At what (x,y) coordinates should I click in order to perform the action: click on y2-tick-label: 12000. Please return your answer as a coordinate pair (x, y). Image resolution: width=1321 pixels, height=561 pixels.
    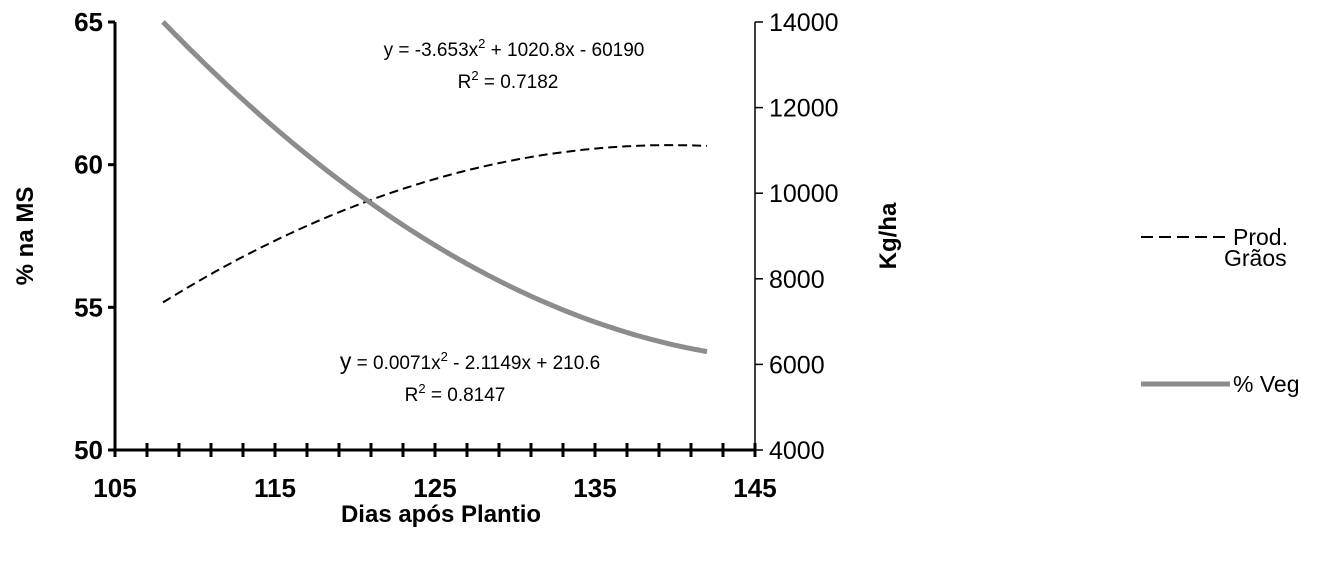
    Looking at the image, I should click on (804, 109).